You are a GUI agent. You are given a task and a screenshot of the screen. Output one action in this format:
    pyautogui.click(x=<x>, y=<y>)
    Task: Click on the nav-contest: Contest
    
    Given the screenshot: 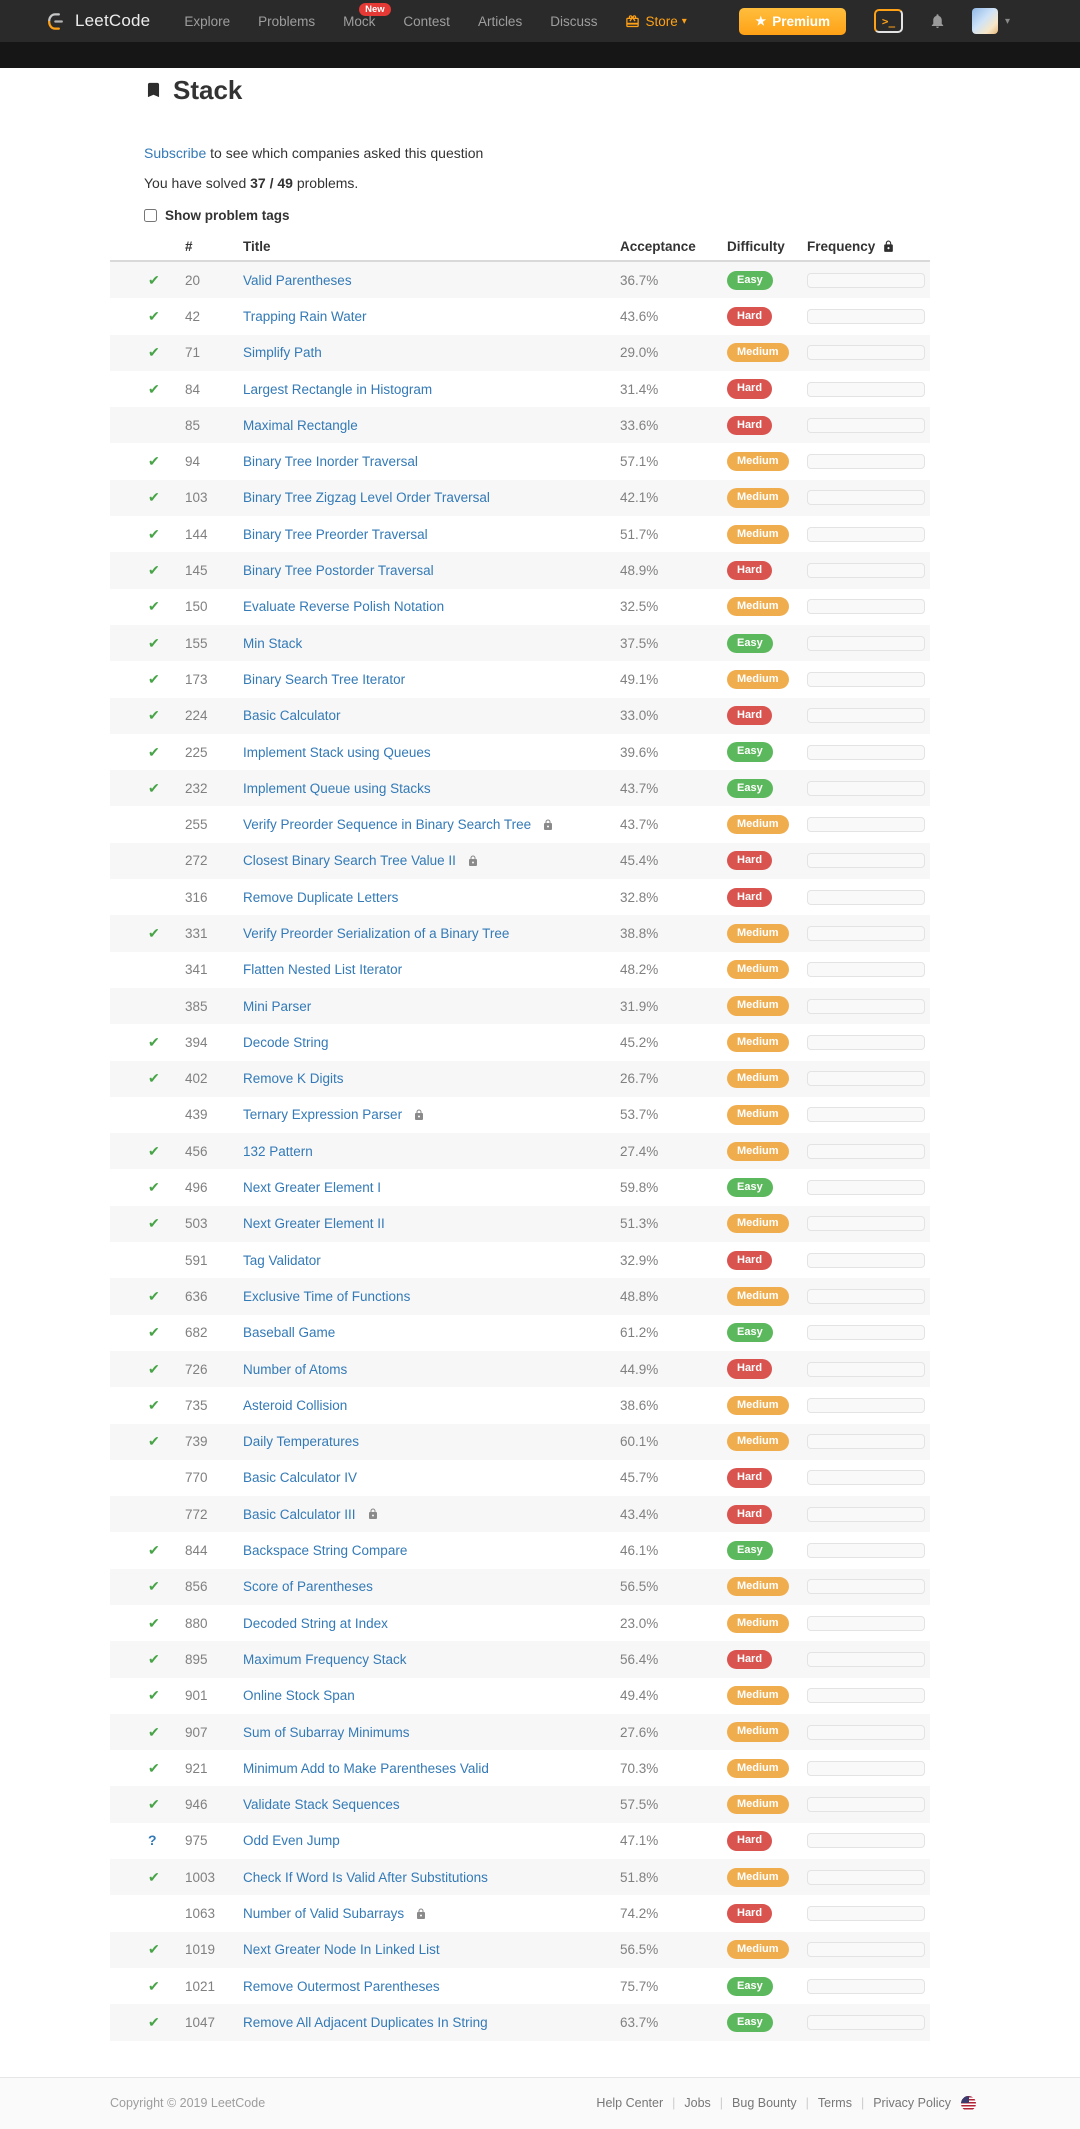 What is the action you would take?
    pyautogui.click(x=426, y=21)
    